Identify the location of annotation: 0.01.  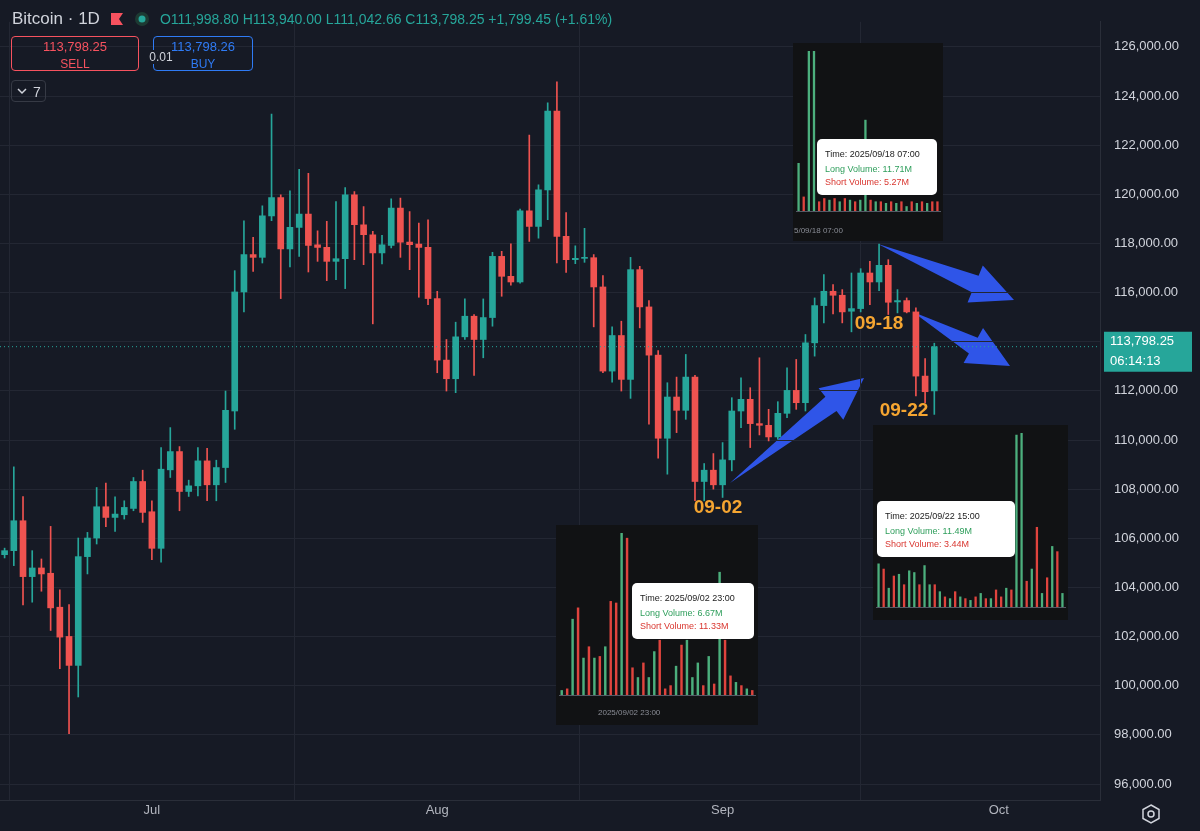
(161, 57).